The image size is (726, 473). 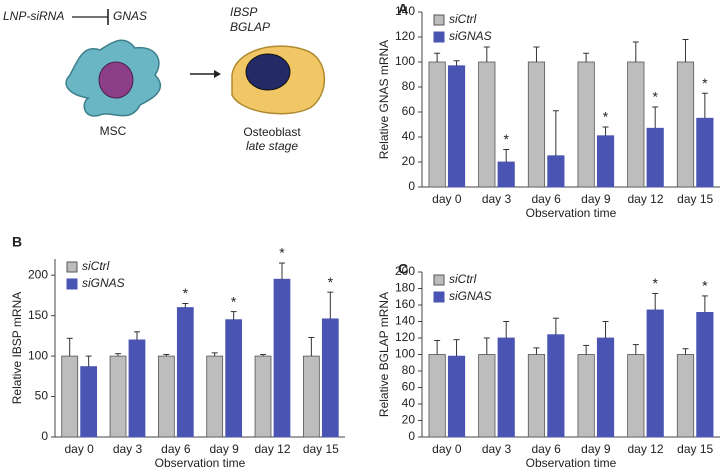 I want to click on source-cell-label: MSC, so click(x=113, y=131).